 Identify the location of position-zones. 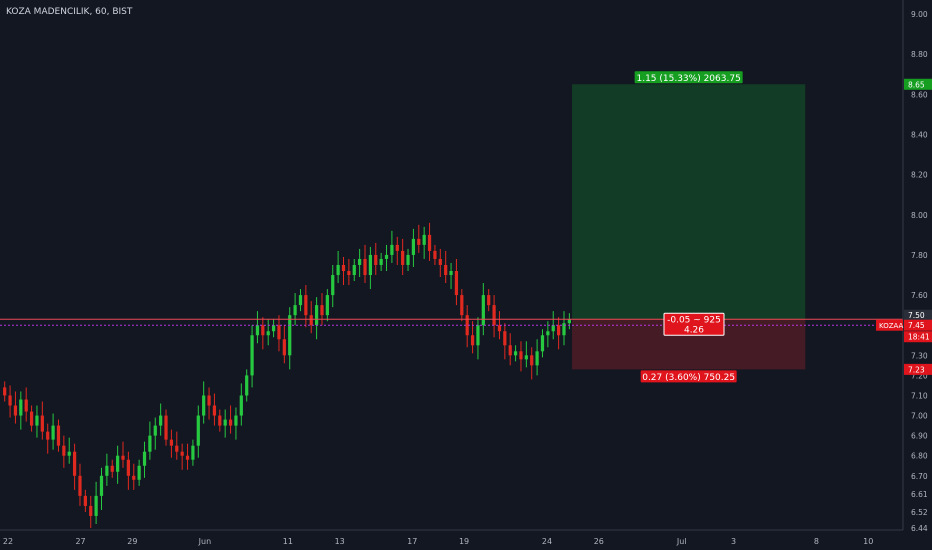
(689, 227).